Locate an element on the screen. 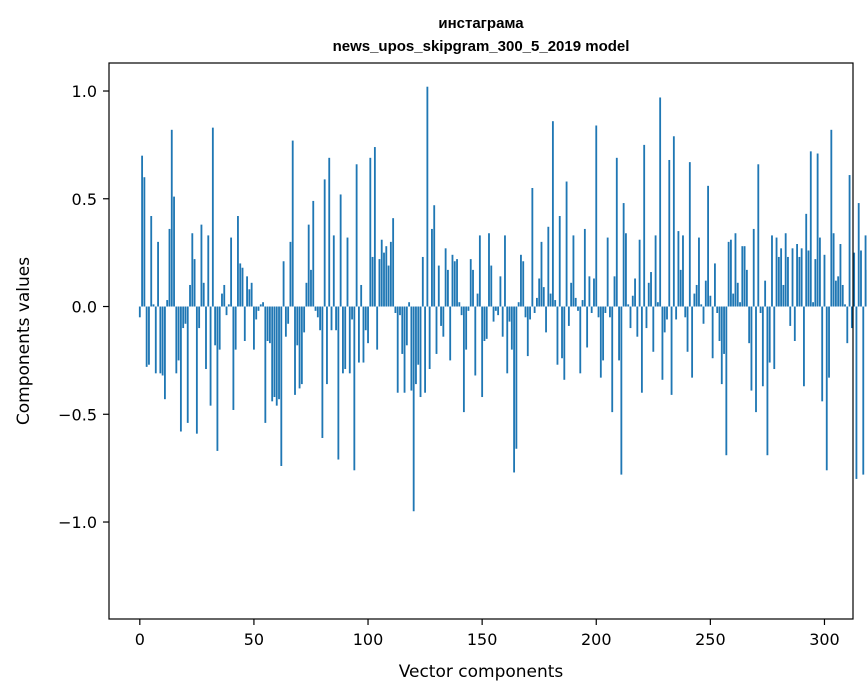 The height and width of the screenshot is (696, 867). x-tick-label: 200 is located at coordinates (596, 639).